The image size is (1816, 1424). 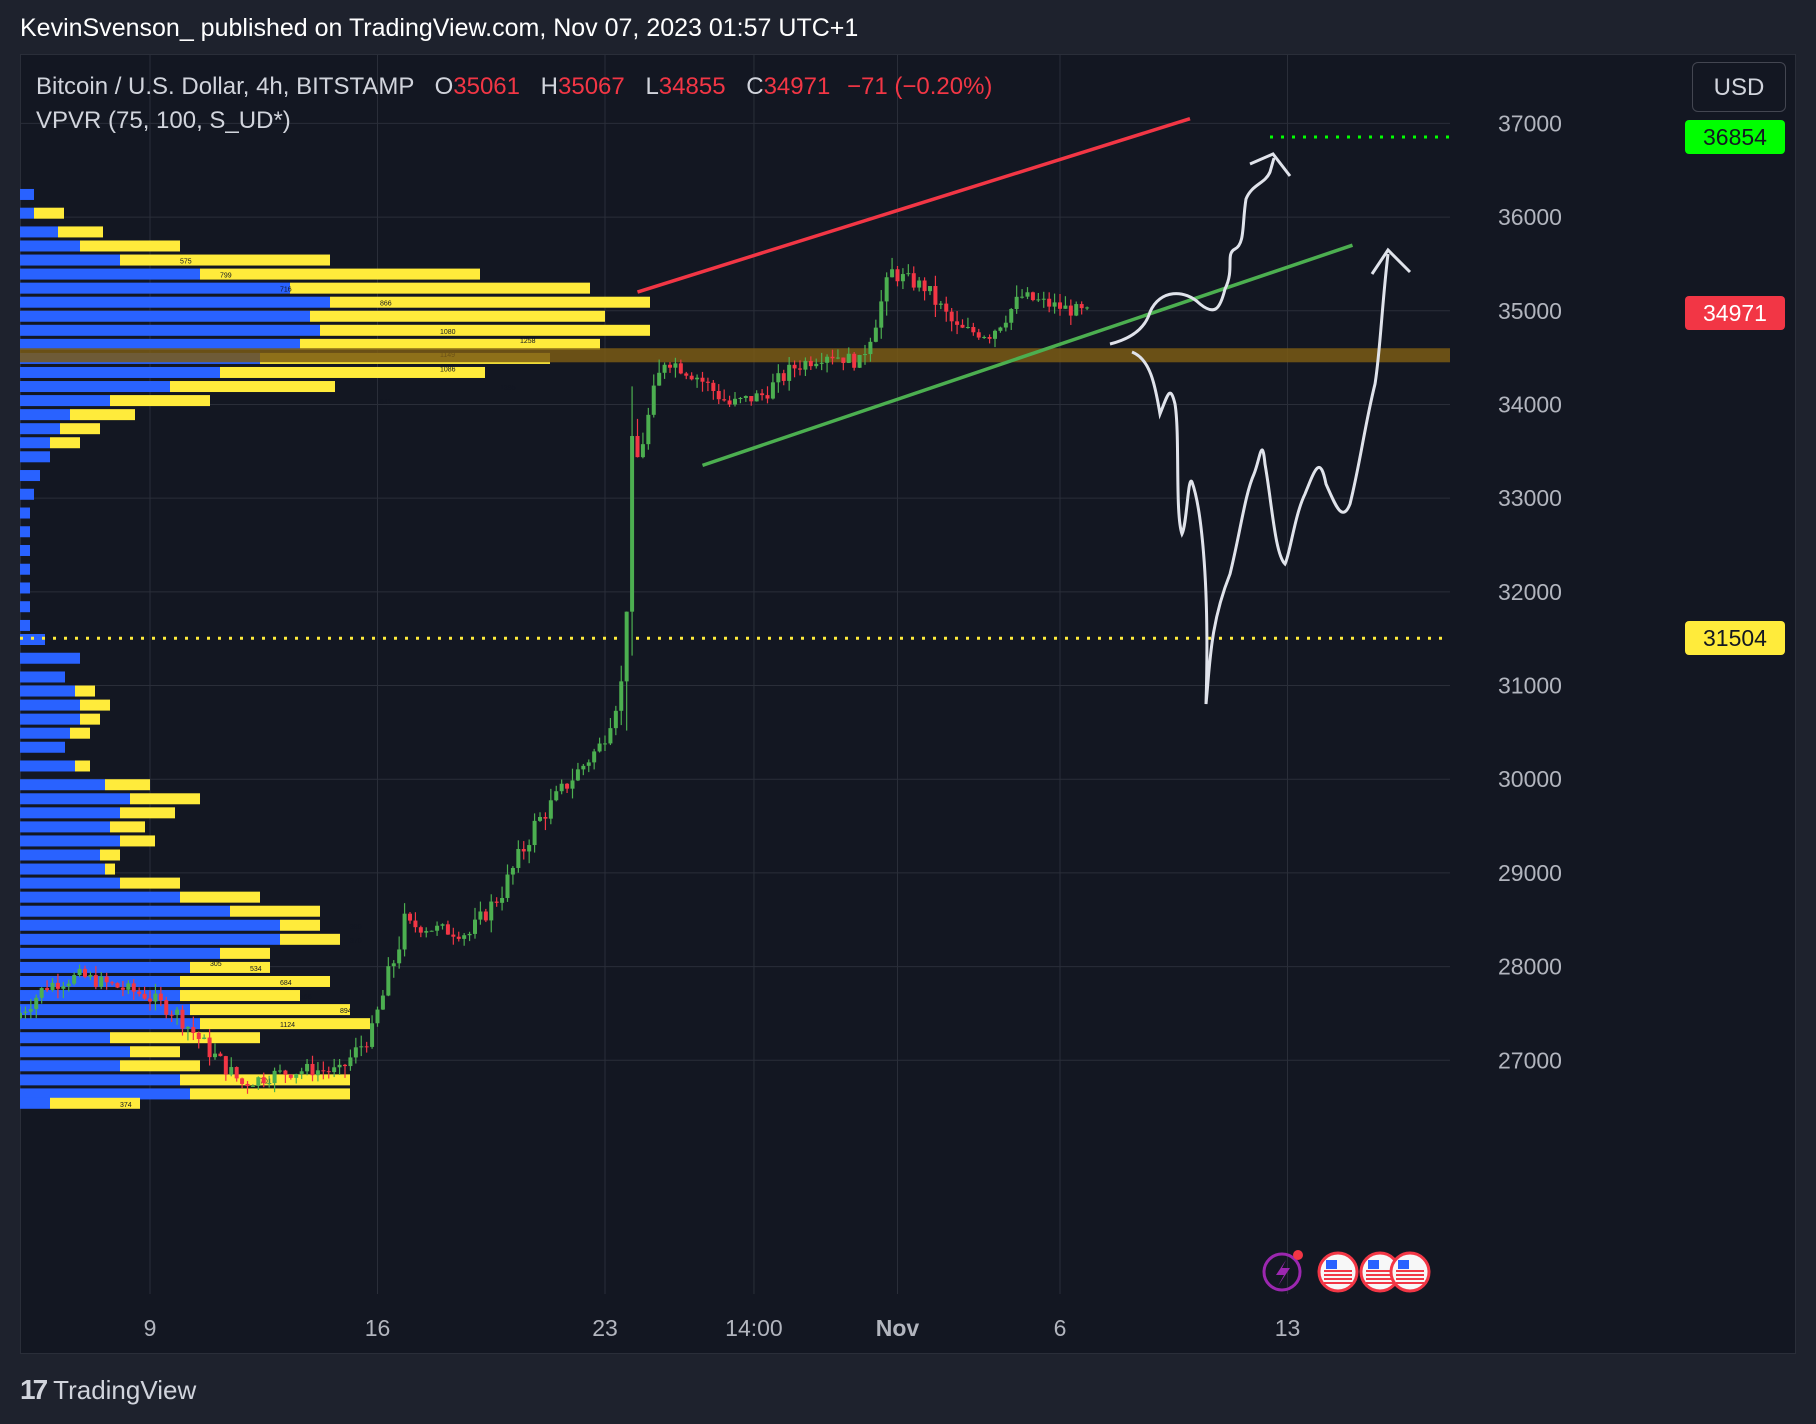 What do you see at coordinates (1027, 355) in the screenshot?
I see `trendline-support` at bounding box center [1027, 355].